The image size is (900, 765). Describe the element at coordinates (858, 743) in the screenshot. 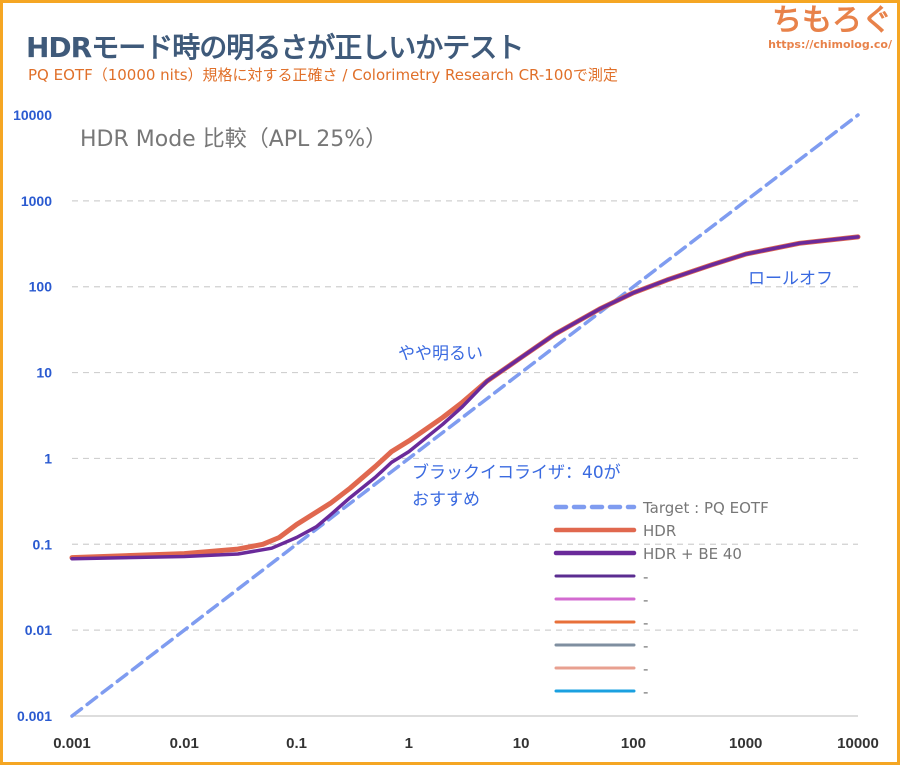

I see `x-tick-label: 10000` at that location.